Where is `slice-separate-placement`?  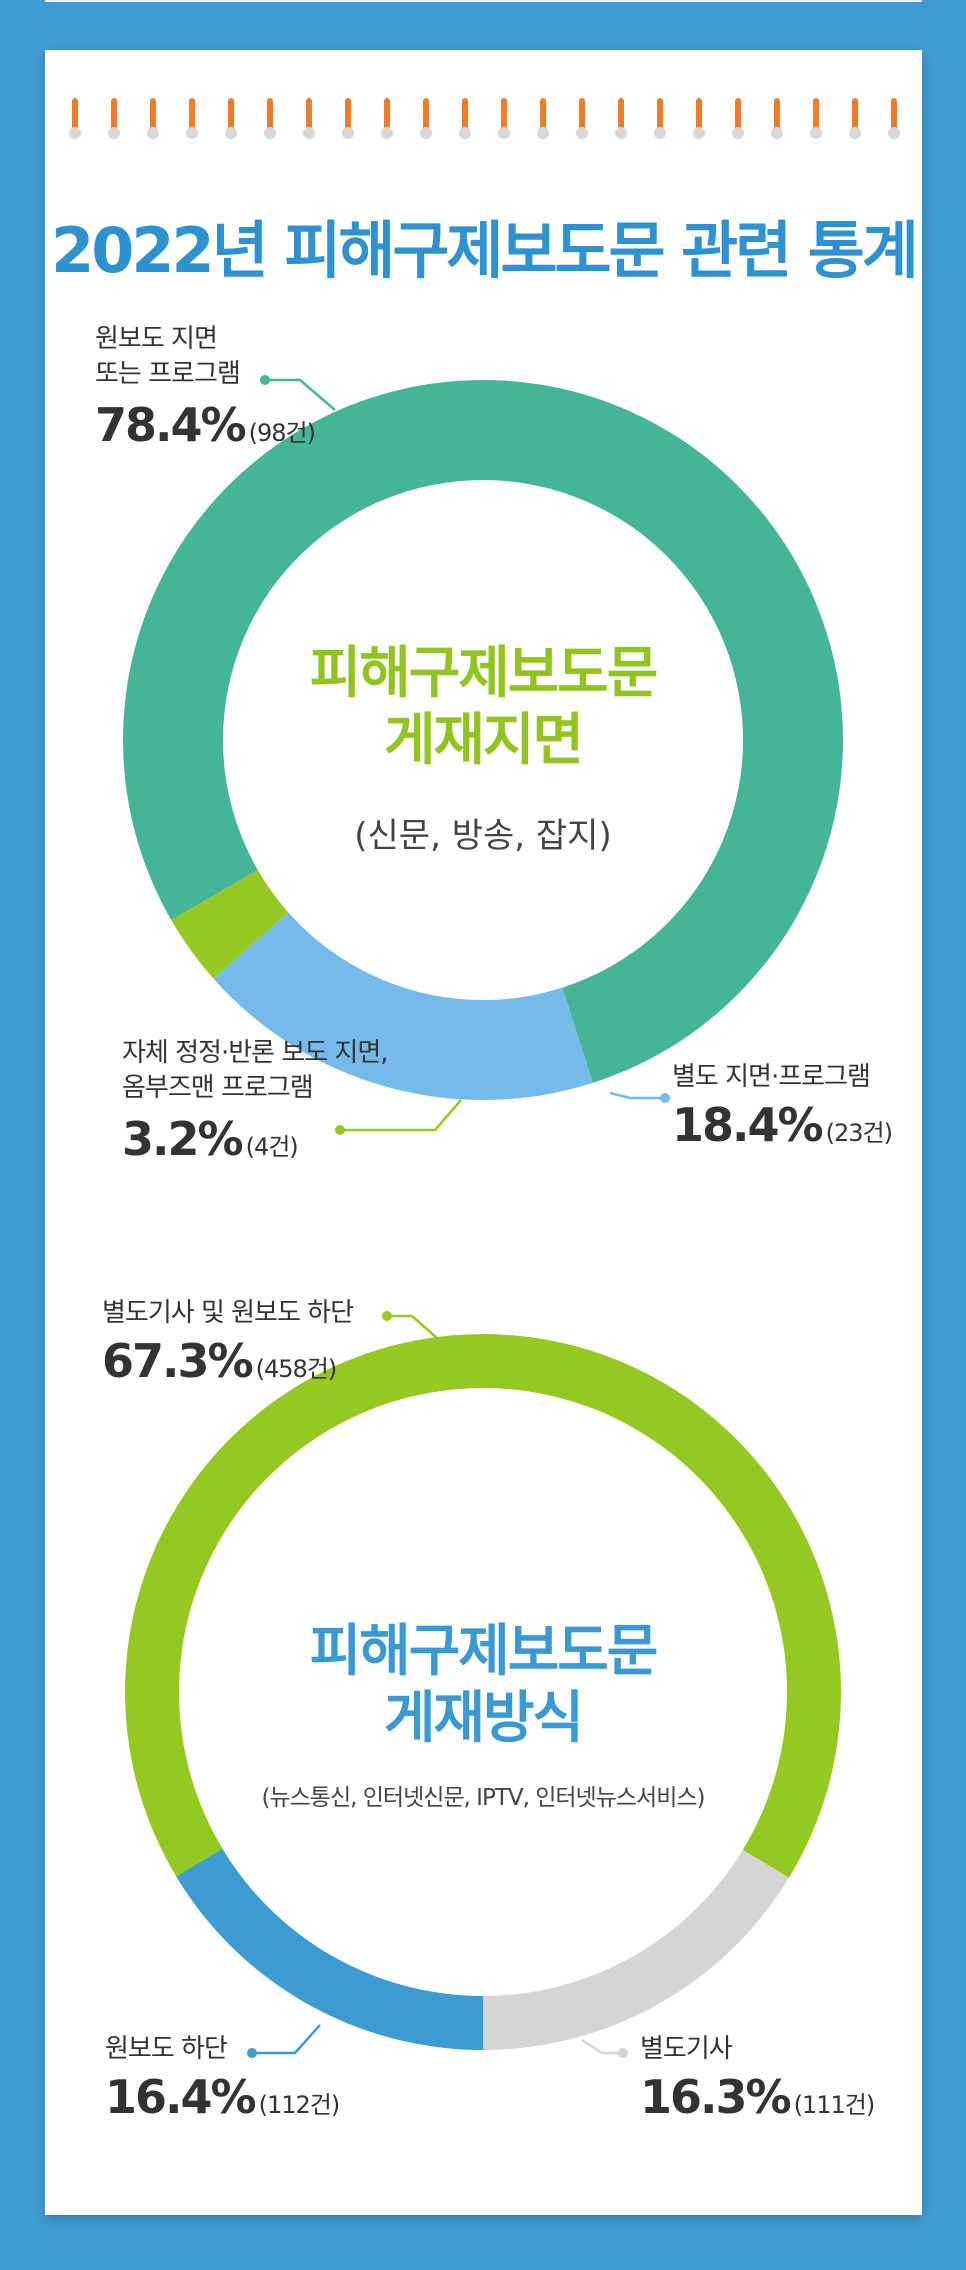 slice-separate-placement is located at coordinates (403, 1006).